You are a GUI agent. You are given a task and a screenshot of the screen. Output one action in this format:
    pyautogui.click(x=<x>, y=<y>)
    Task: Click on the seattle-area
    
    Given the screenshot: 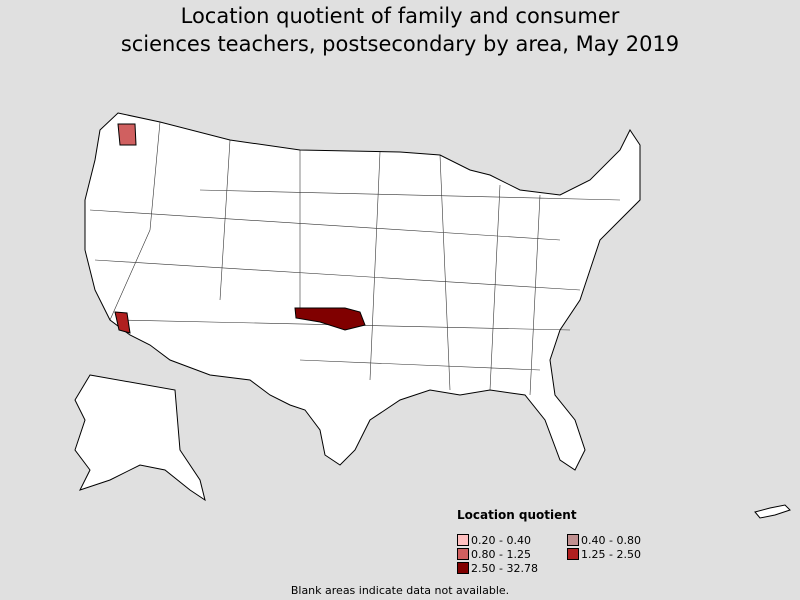 What is the action you would take?
    pyautogui.click(x=127, y=134)
    